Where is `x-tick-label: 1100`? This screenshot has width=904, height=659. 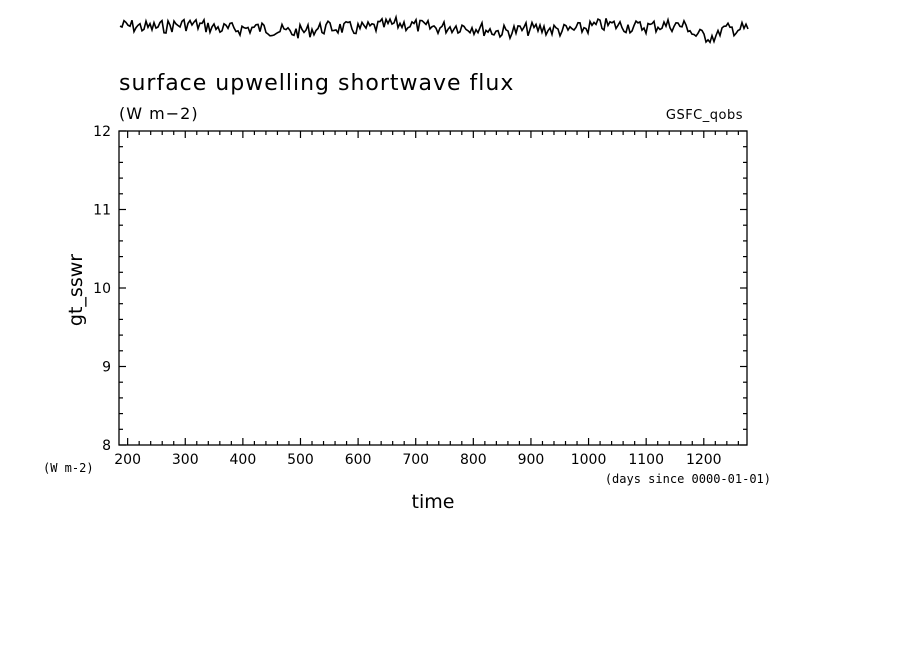
x-tick-label: 1100 is located at coordinates (646, 460).